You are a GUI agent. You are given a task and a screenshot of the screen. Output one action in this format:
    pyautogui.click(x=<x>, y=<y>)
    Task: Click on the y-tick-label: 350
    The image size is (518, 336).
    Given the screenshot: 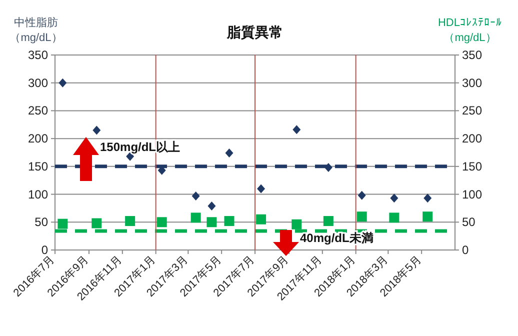 What is the action you would take?
    pyautogui.click(x=38, y=55)
    